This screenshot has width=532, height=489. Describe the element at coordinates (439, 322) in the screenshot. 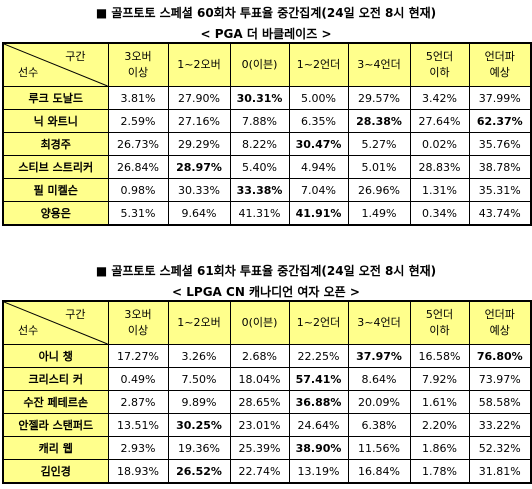

I see `column-header: 5언더 이하` at that location.